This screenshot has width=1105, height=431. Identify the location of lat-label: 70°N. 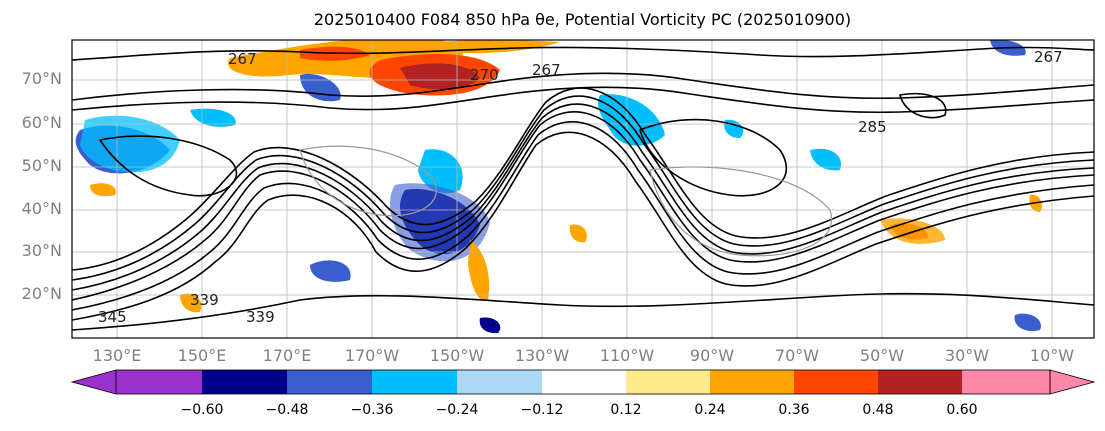
(41, 78).